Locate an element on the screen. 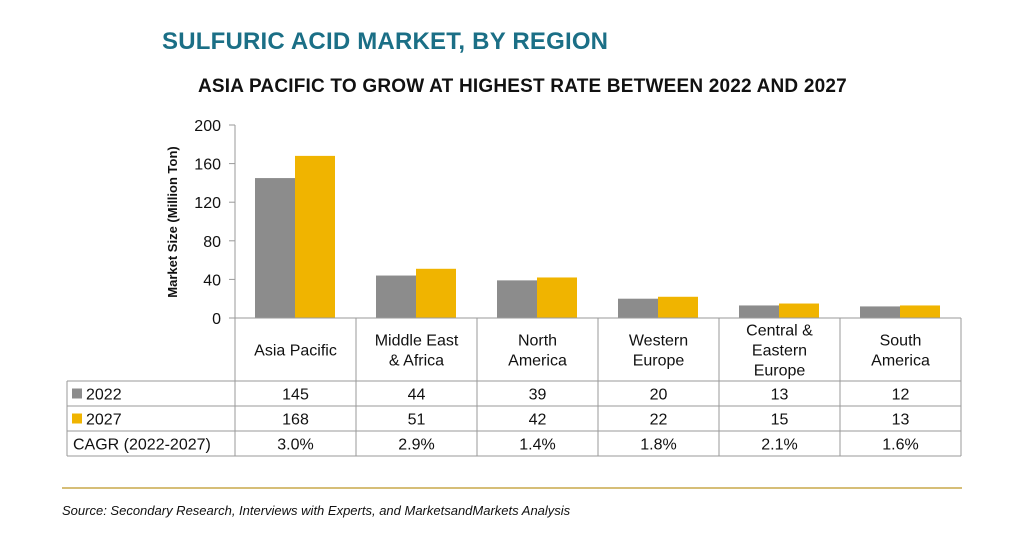 The width and height of the screenshot is (1024, 536). table-cell: 44 is located at coordinates (417, 395).